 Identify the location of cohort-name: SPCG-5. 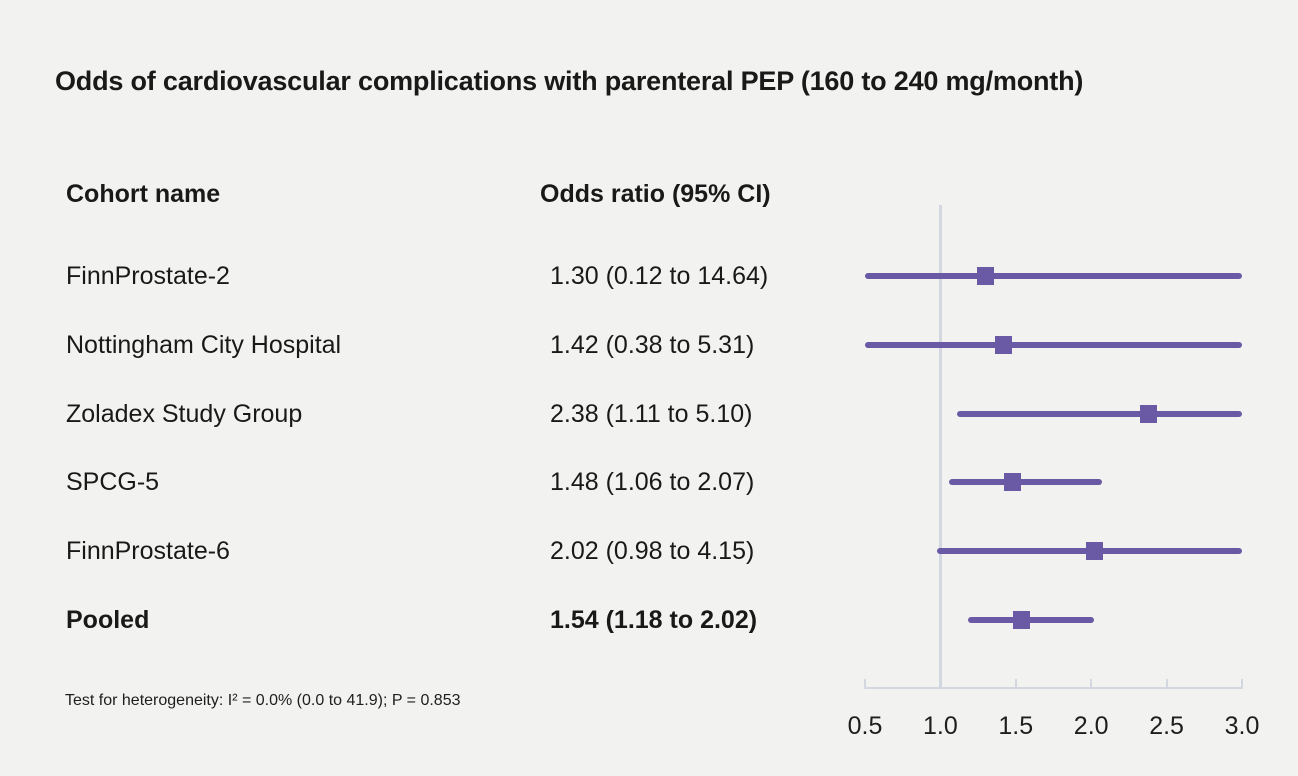
(113, 482).